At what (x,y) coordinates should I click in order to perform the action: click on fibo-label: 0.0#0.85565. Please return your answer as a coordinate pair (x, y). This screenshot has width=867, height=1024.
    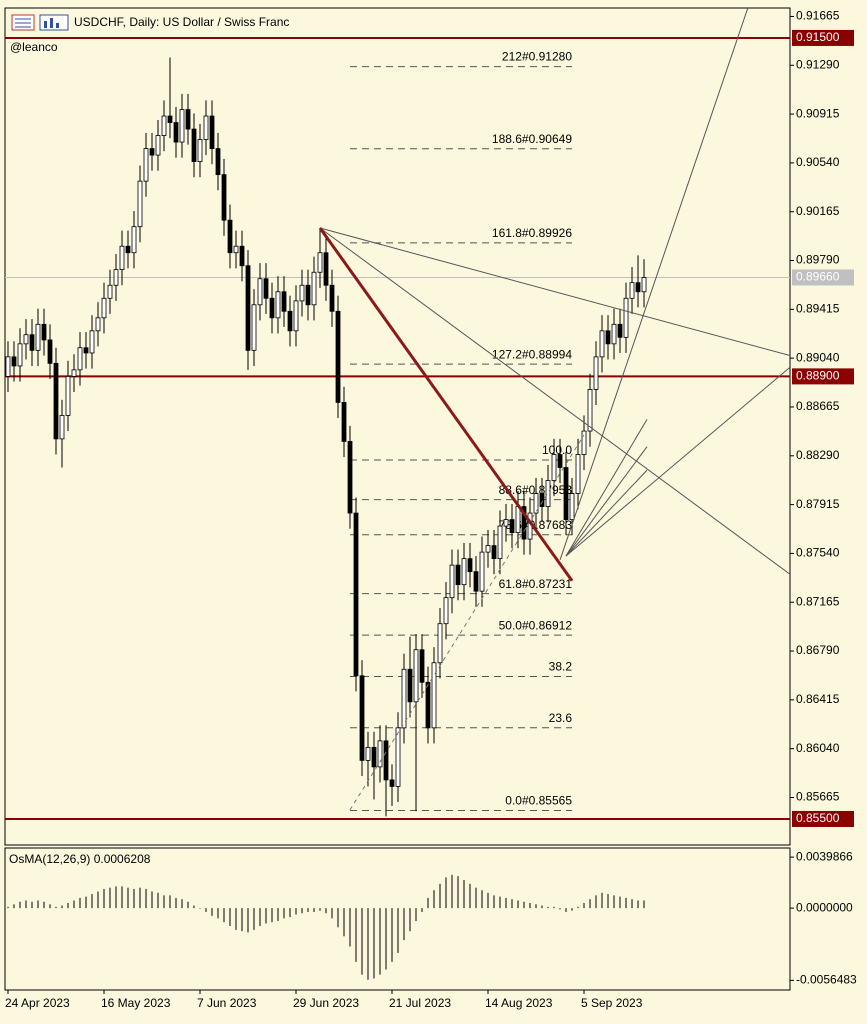
    Looking at the image, I should click on (538, 801).